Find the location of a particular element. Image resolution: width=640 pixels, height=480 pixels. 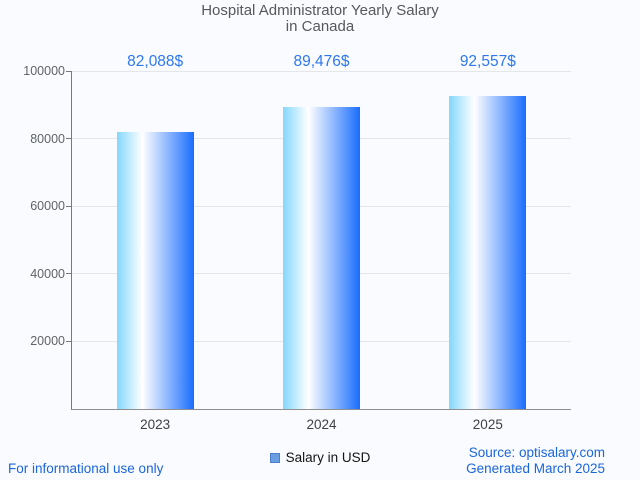

y-axis-label: 40000 is located at coordinates (47, 273).